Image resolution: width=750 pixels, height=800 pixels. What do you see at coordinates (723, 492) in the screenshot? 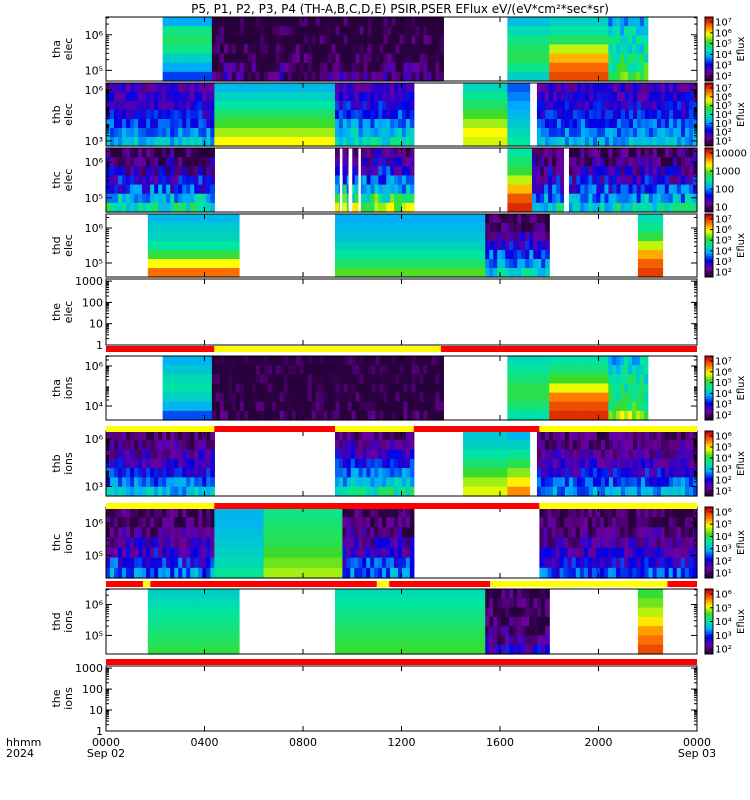
I see `colorbar-label: 10¹` at bounding box center [723, 492].